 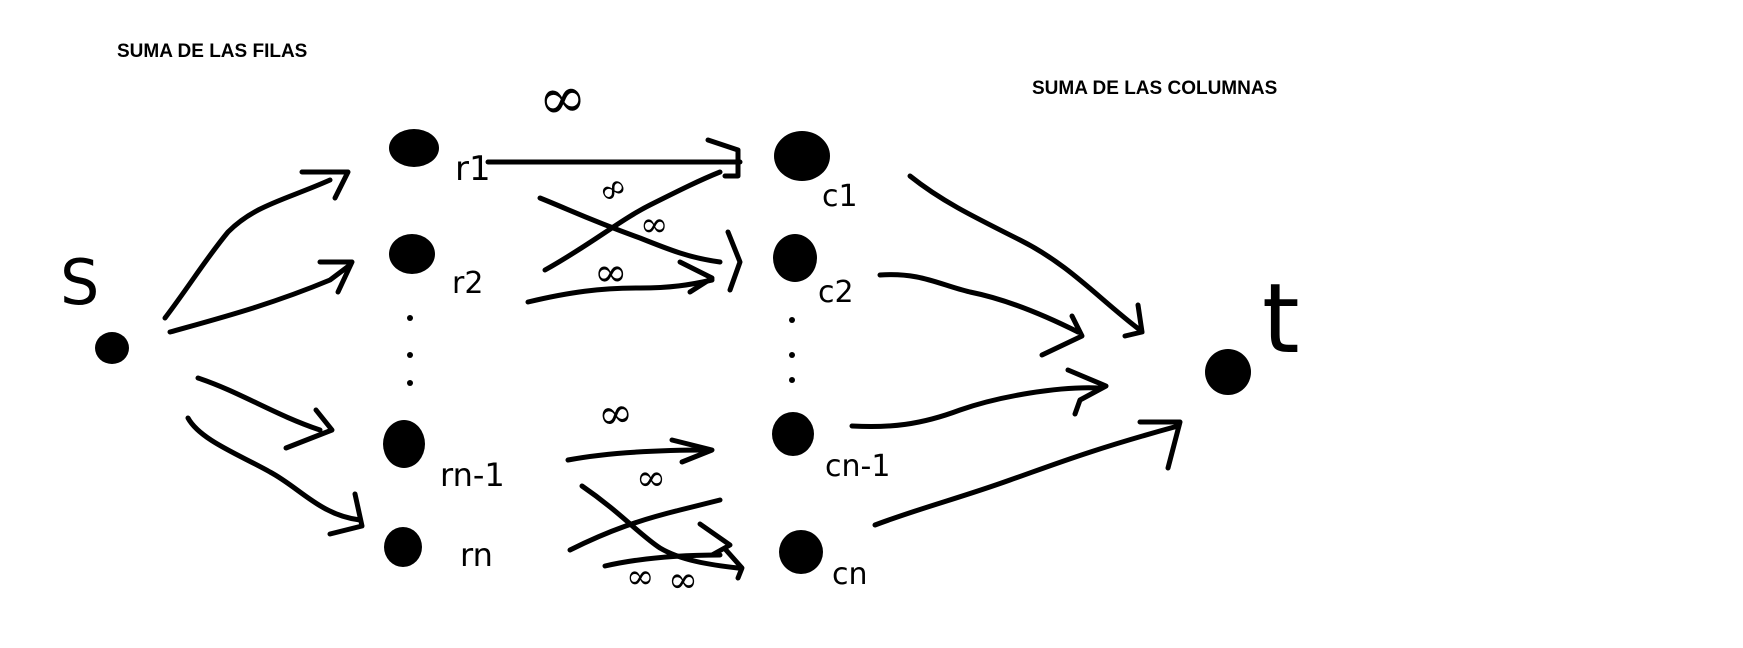 What do you see at coordinates (562, 98) in the screenshot?
I see `cap-r1-c1: ∞` at bounding box center [562, 98].